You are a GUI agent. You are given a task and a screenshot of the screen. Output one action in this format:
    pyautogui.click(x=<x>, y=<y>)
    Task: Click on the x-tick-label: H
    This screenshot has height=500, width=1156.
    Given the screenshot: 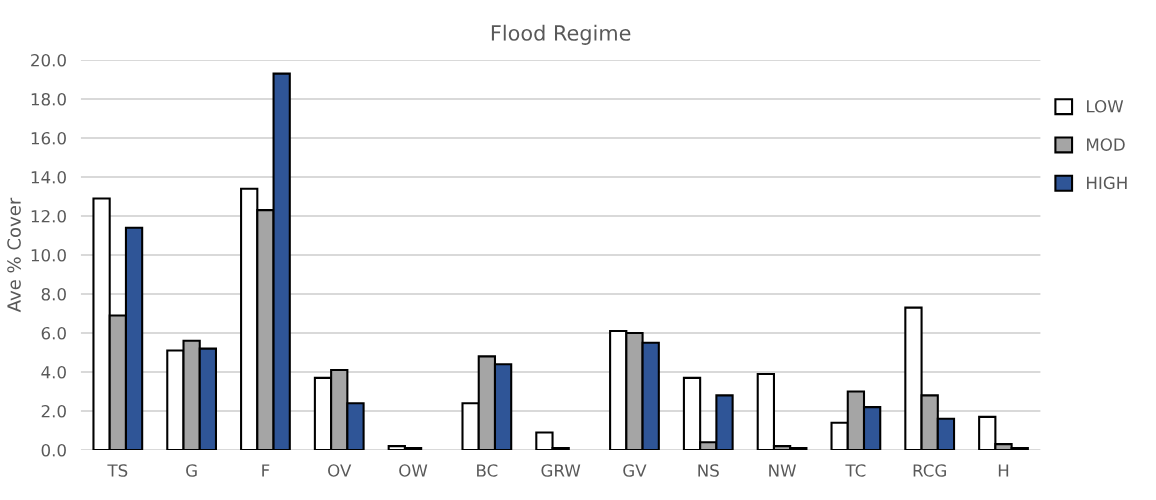 What is the action you would take?
    pyautogui.click(x=1003, y=470)
    